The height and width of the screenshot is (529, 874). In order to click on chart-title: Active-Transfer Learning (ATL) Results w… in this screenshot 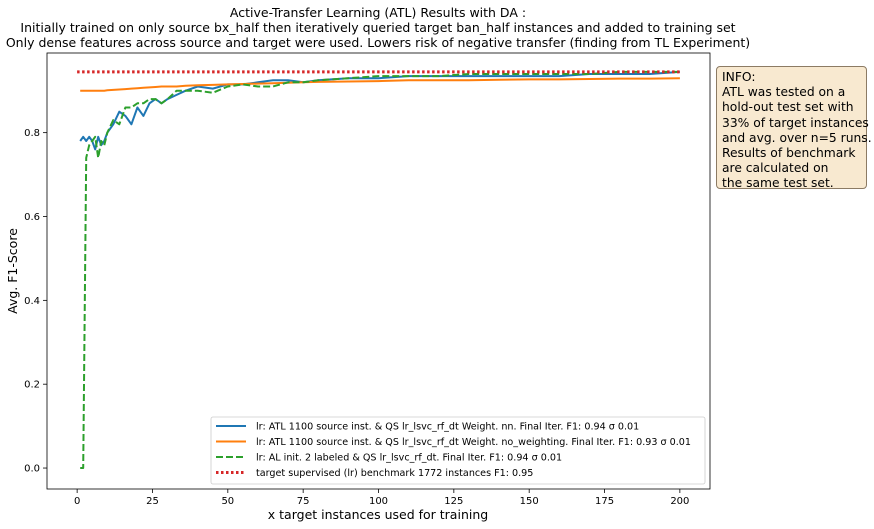, I will do `click(378, 27)`.